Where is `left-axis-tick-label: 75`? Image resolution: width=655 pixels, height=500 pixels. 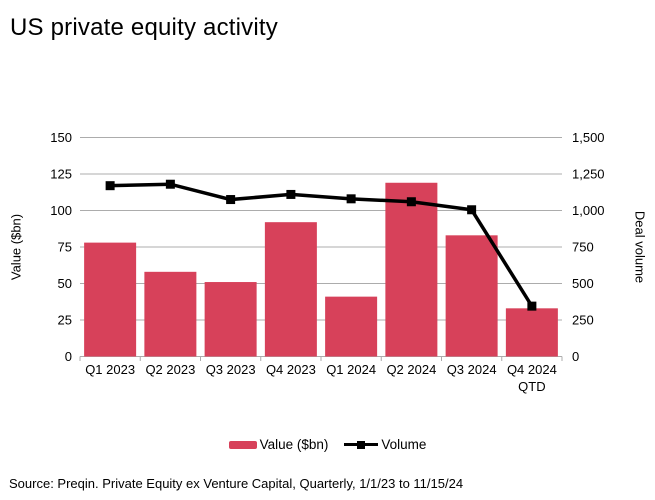
left-axis-tick-label: 75 is located at coordinates (65, 247).